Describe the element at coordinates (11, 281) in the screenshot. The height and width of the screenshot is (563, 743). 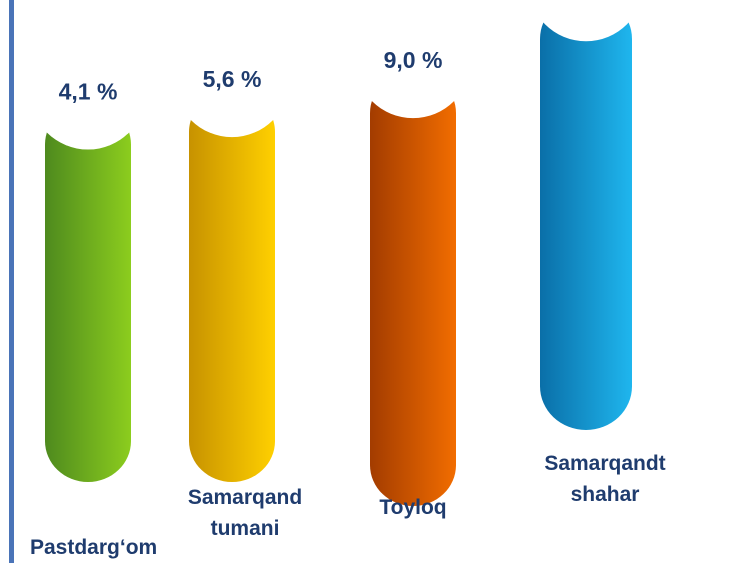
I see `left-border` at that location.